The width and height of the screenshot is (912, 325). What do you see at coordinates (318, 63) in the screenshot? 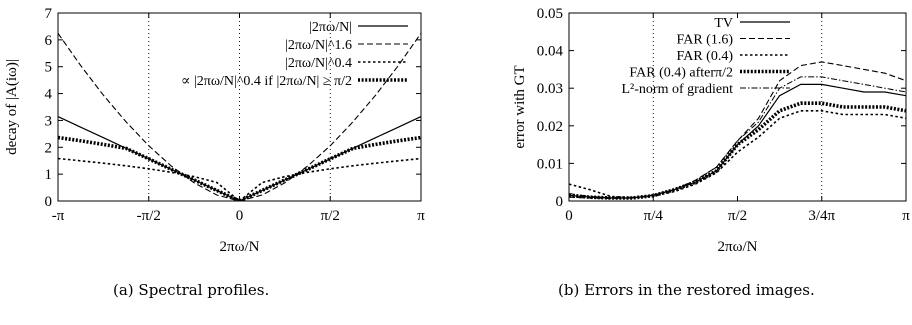
I see `legend-label: |2πω/N|^0.4` at bounding box center [318, 63].